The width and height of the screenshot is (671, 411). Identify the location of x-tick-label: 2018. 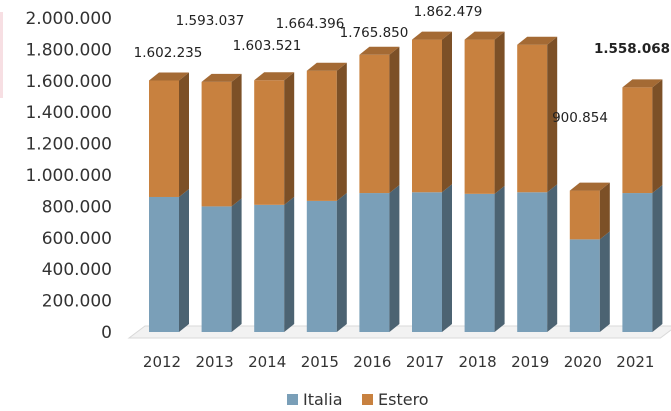
(478, 362).